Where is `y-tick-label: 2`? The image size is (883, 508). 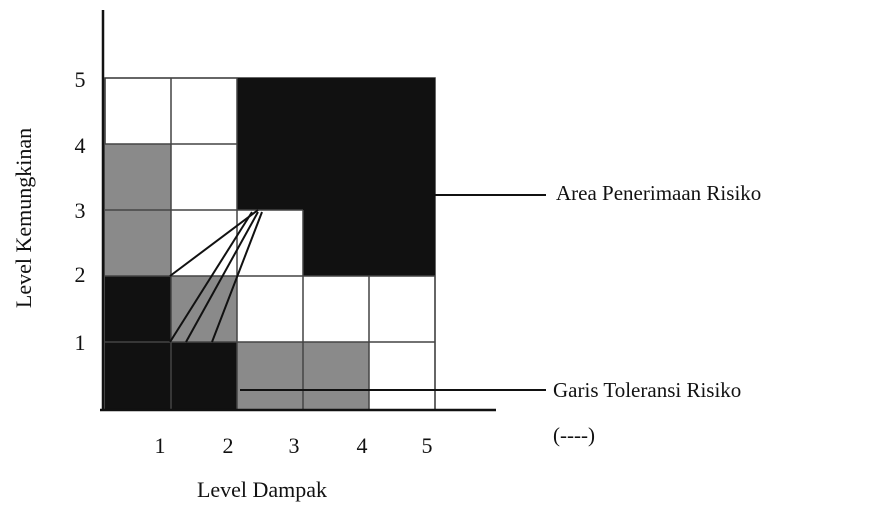 y-tick-label: 2 is located at coordinates (80, 274).